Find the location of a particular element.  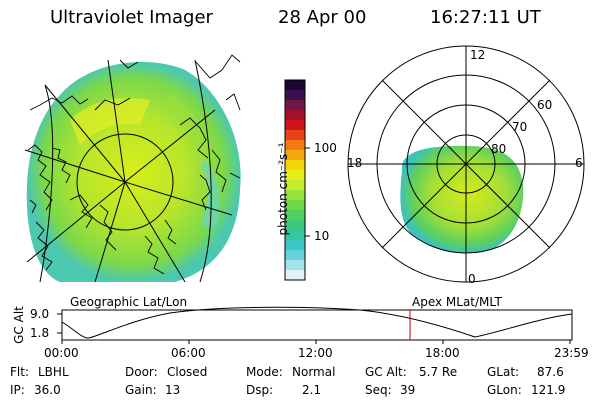

orbit-xtick-2359: 23:59 is located at coordinates (571, 353).